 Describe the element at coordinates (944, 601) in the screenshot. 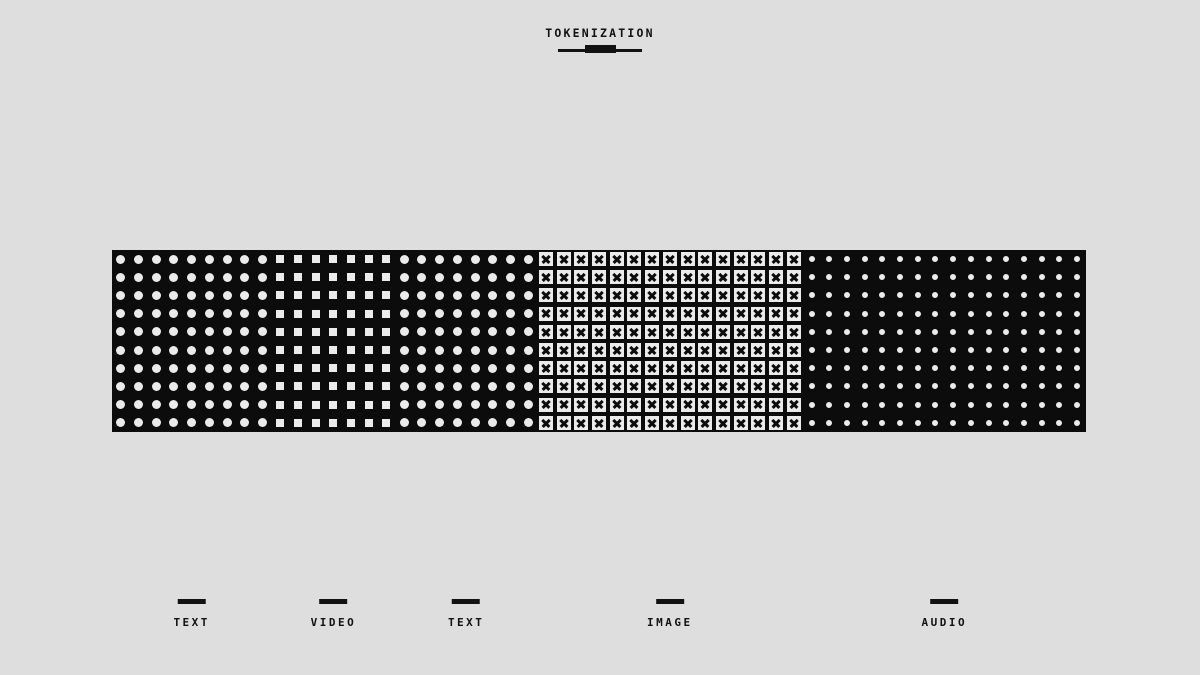

I see `legend-dash` at that location.